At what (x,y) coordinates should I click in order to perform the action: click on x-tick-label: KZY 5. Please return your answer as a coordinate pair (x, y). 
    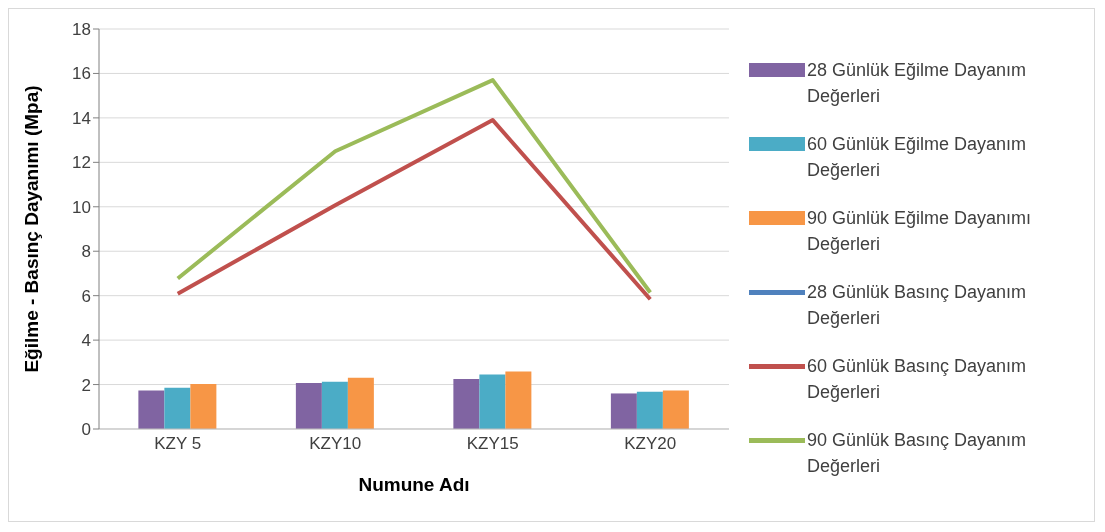
    Looking at the image, I should click on (178, 444).